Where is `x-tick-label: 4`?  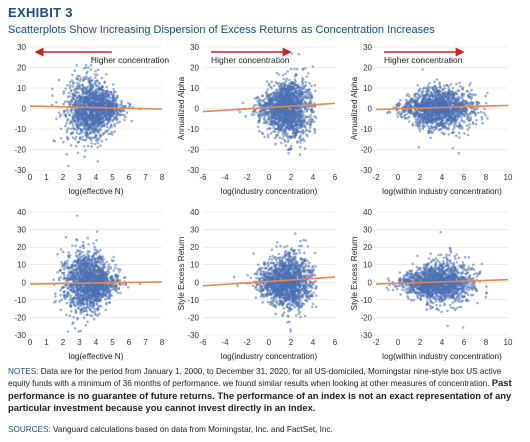
x-tick-label: 4 is located at coordinates (96, 342).